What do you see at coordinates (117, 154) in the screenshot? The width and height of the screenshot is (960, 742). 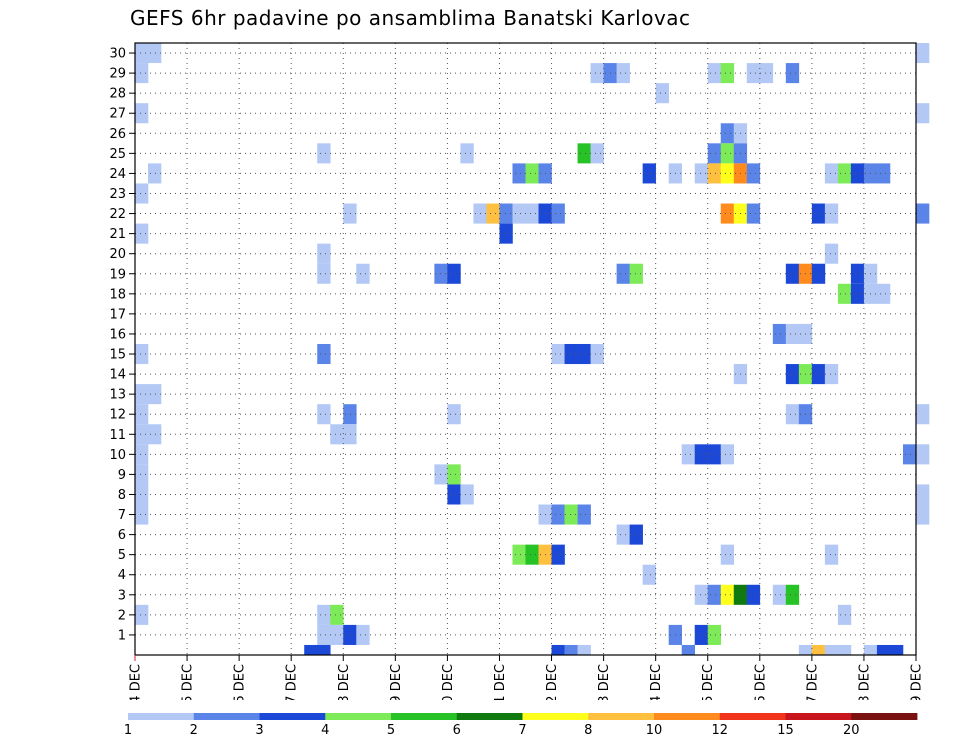 I see `y-tick-label: 25` at bounding box center [117, 154].